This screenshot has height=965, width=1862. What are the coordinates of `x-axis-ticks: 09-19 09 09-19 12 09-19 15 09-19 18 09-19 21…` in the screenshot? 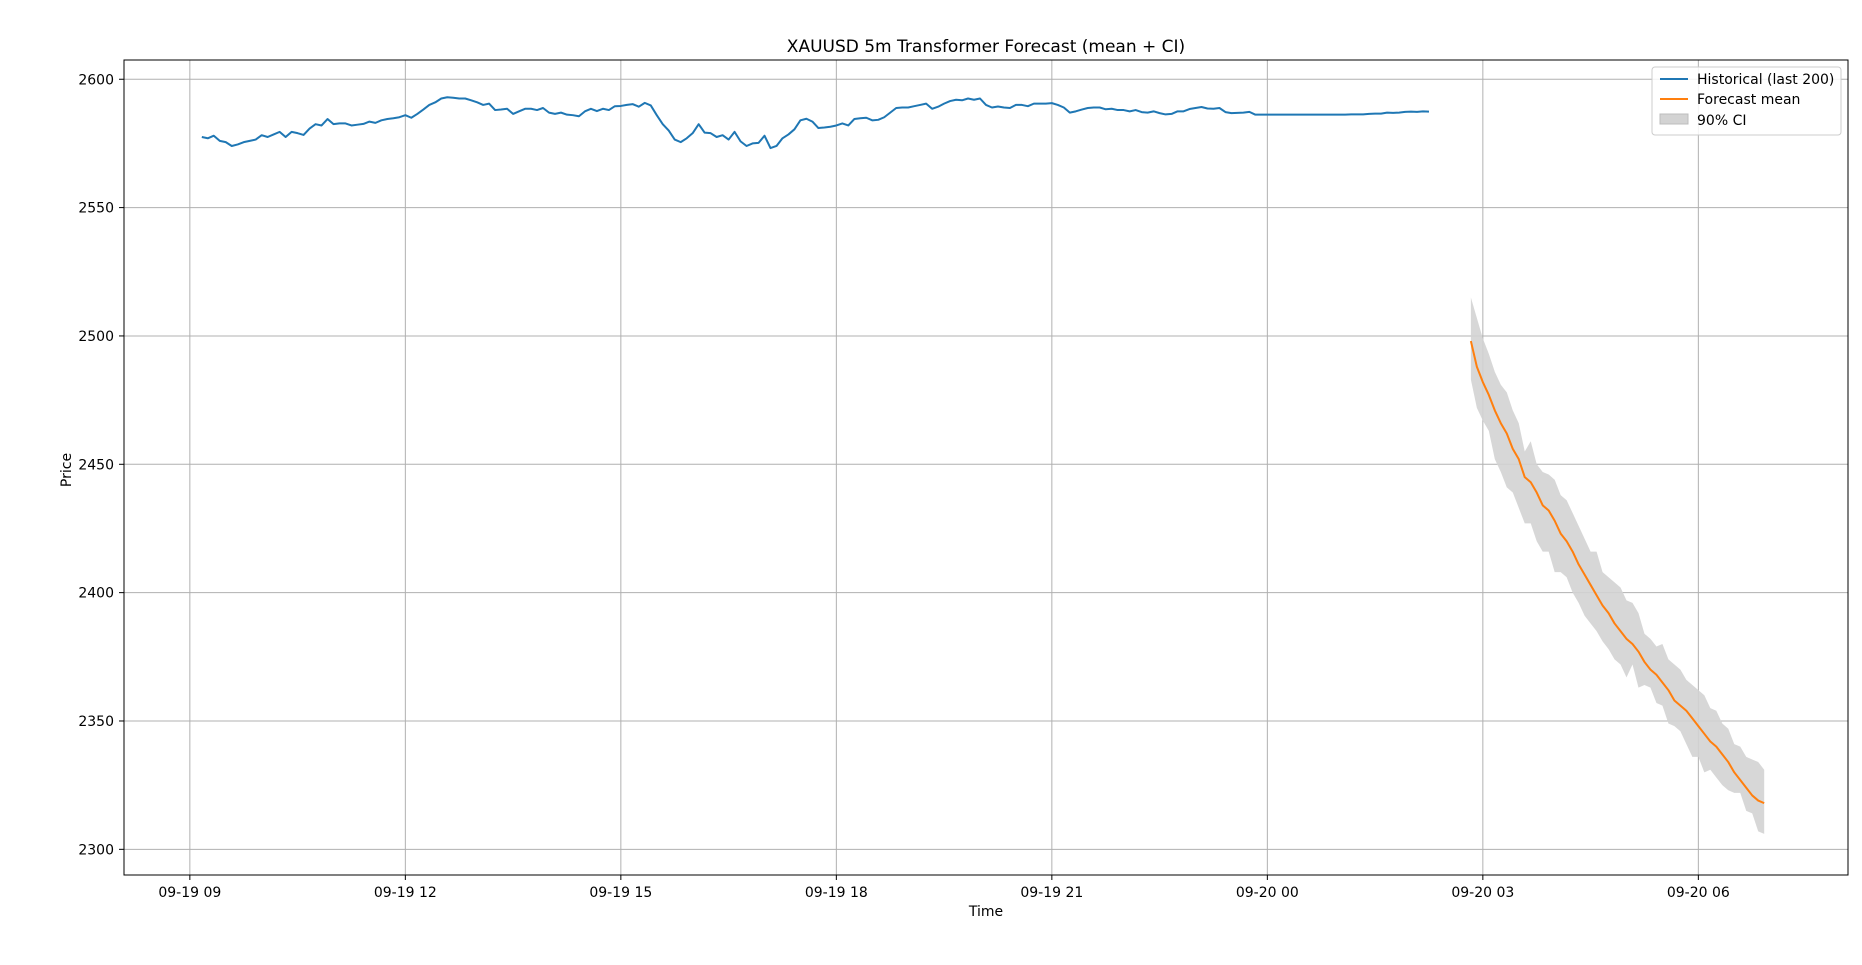 It's located at (944, 888).